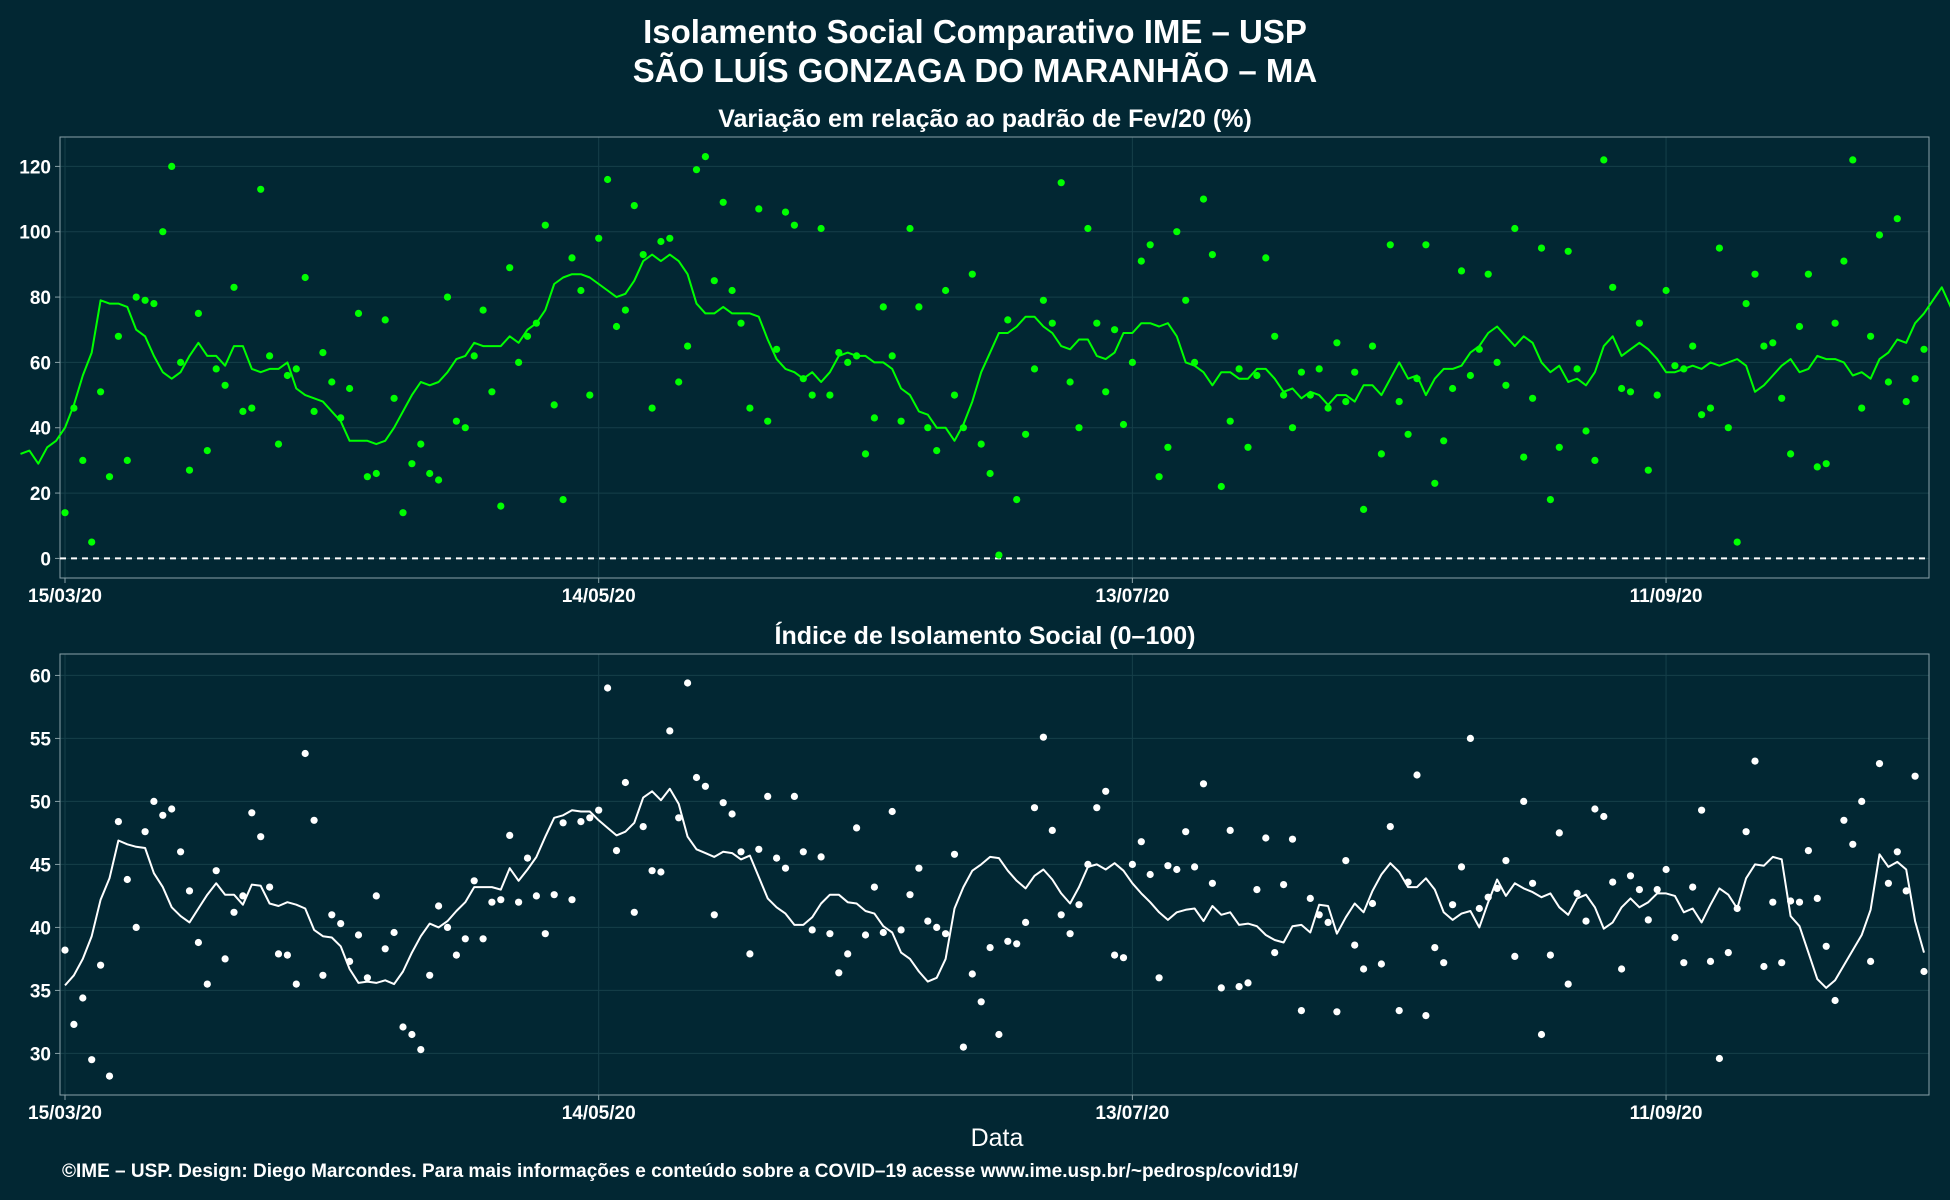  I want to click on chart-title-line-2: SÃO LUÍS GONZAGA DO MARANHÃO – MA, so click(975, 70).